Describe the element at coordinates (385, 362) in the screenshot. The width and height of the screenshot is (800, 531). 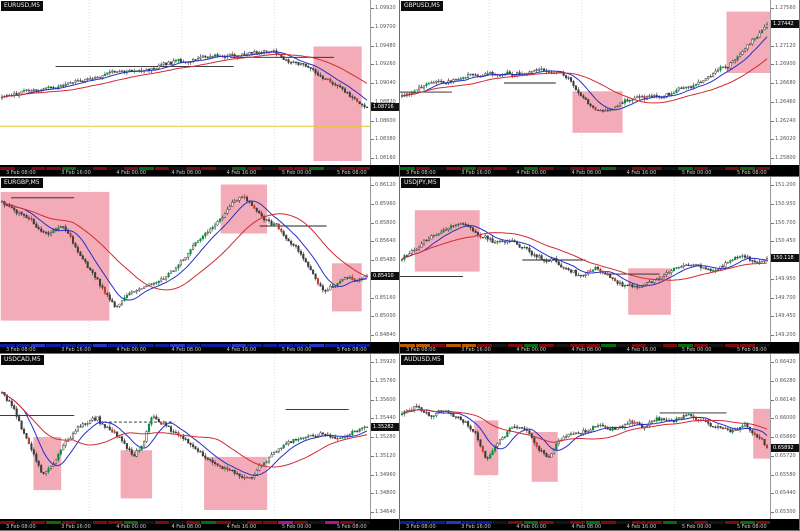
I see `price-label: 1.35920` at that location.